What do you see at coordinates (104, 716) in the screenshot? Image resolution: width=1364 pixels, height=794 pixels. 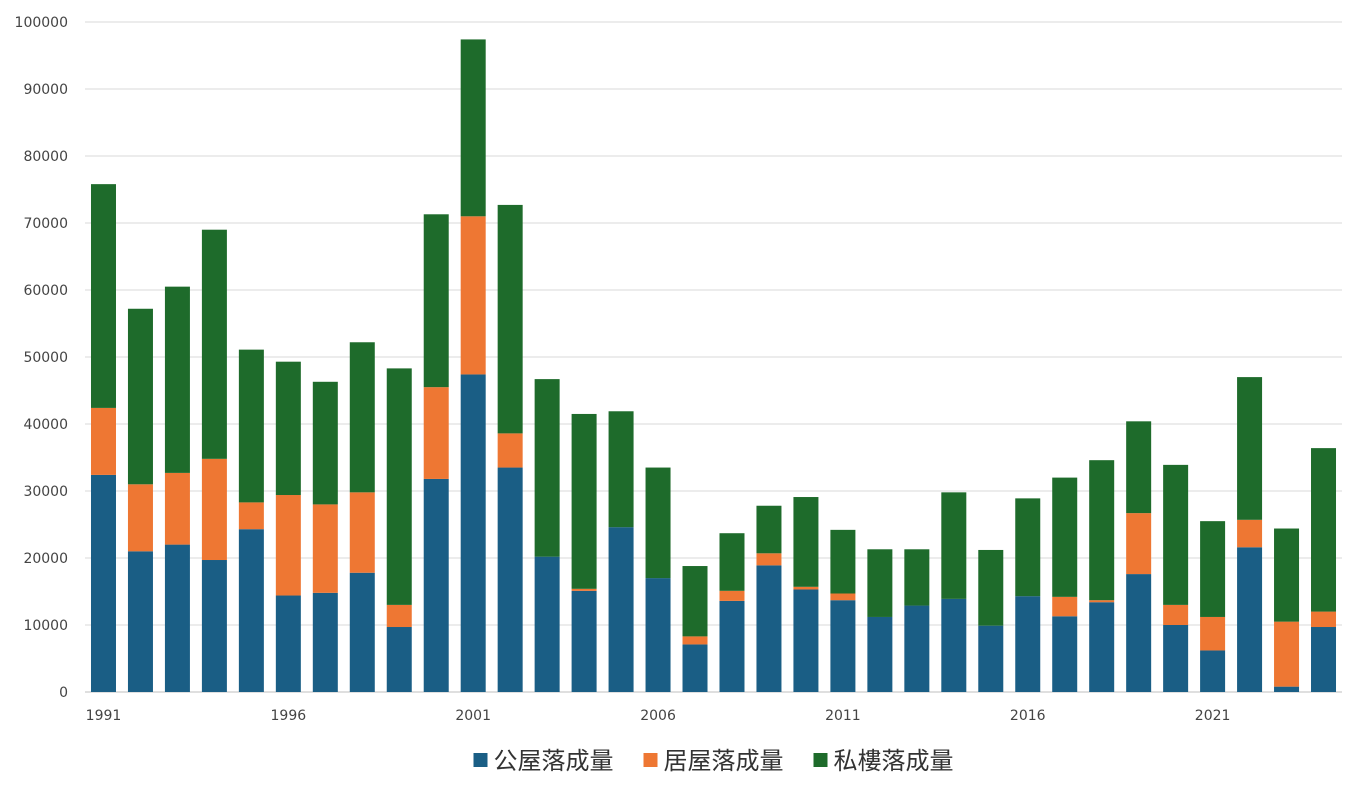 I see `x-tick-label: 1991` at bounding box center [104, 716].